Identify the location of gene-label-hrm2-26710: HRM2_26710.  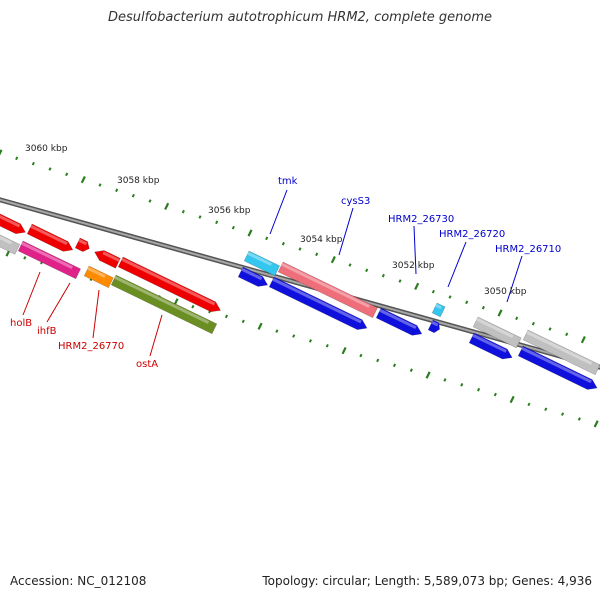
(528, 249).